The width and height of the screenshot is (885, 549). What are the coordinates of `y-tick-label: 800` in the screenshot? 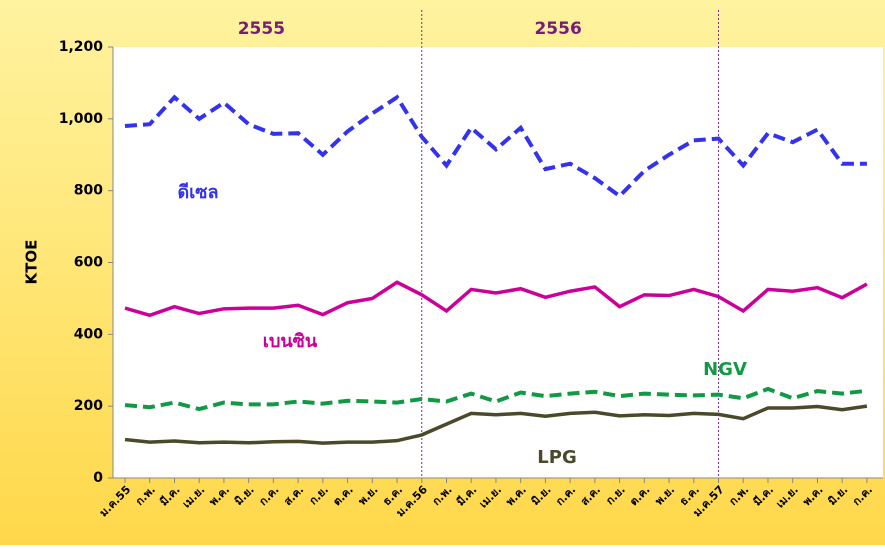 It's located at (88, 191).